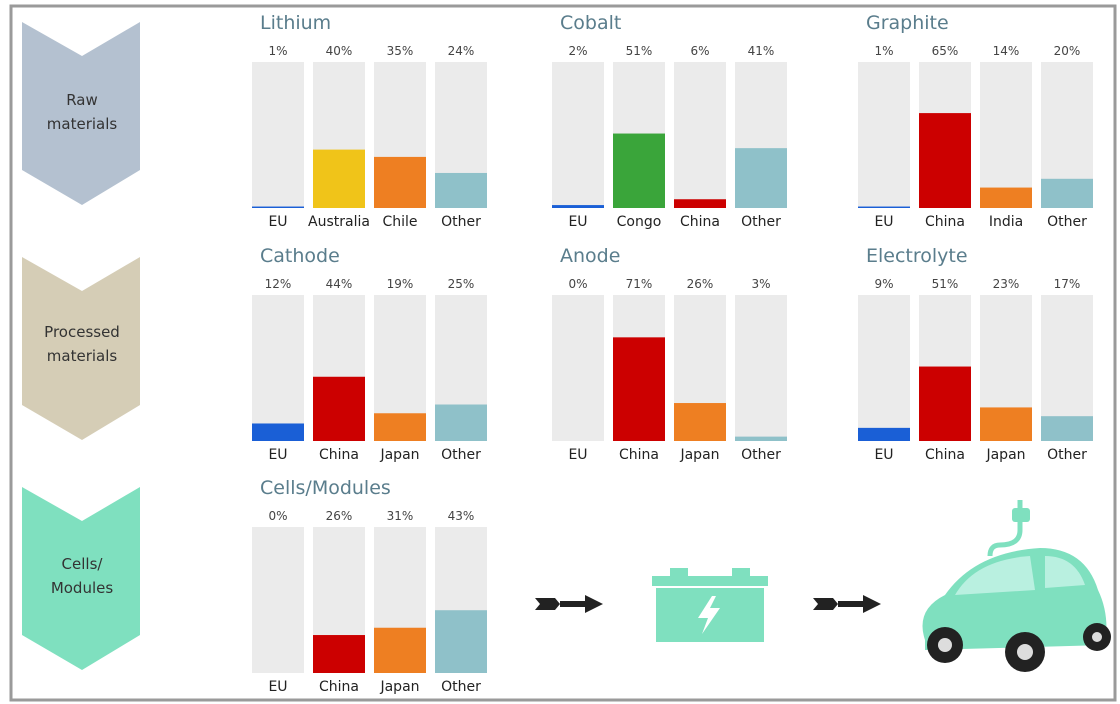 The height and width of the screenshot is (704, 1120). What do you see at coordinates (300, 256) in the screenshot?
I see `chart-title: Cathode` at bounding box center [300, 256].